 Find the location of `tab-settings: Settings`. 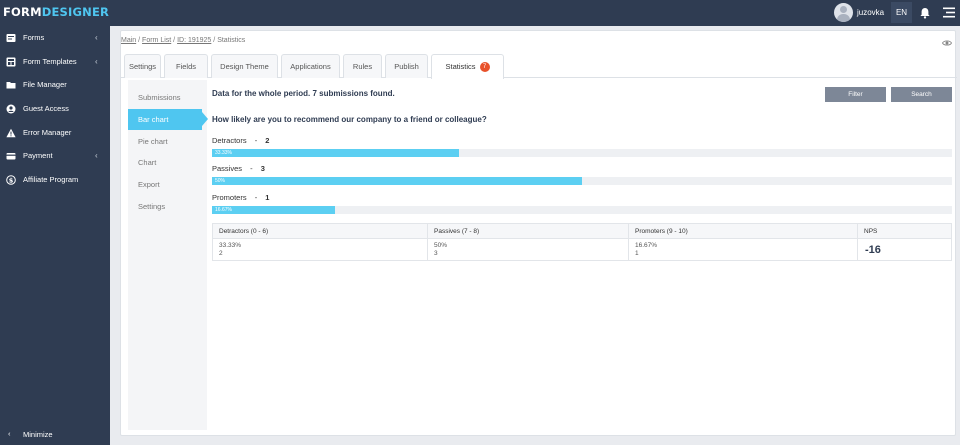

tab-settings: Settings is located at coordinates (142, 66).